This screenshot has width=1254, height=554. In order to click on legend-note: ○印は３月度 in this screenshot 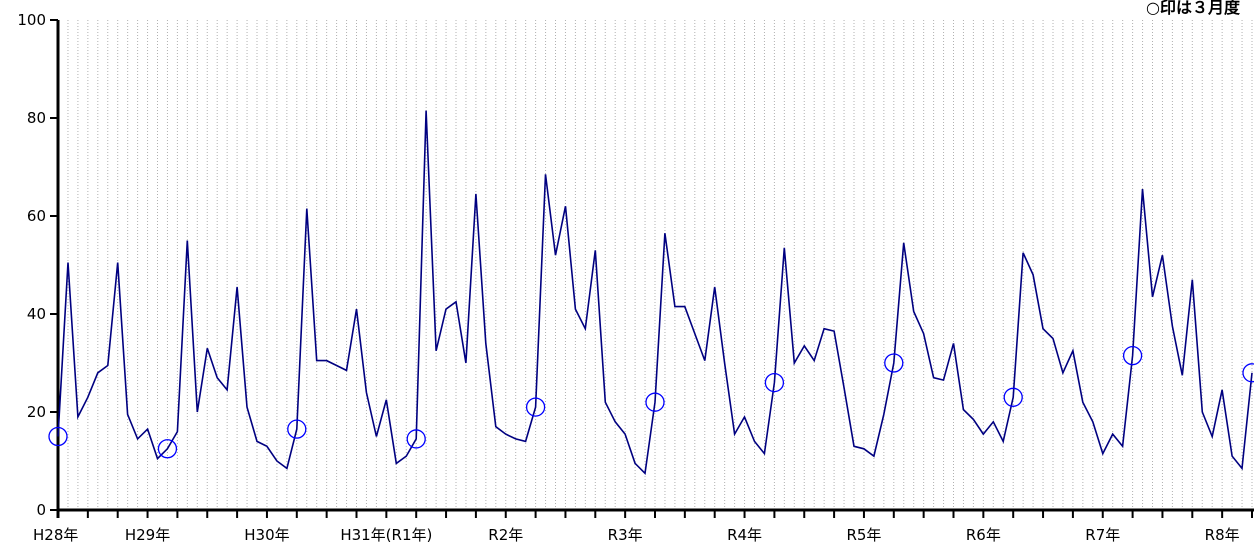, I will do `click(1193, 8)`.